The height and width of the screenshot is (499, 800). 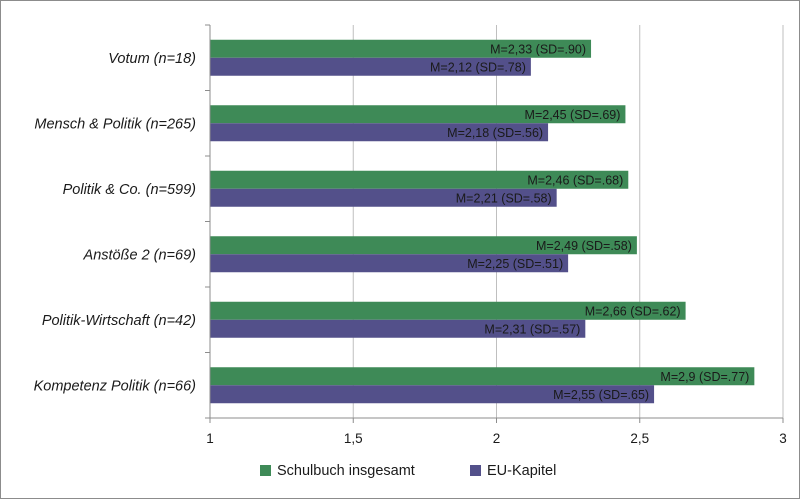 I want to click on category-label: Politik-Wirtschaft (n=42), so click(x=119, y=321).